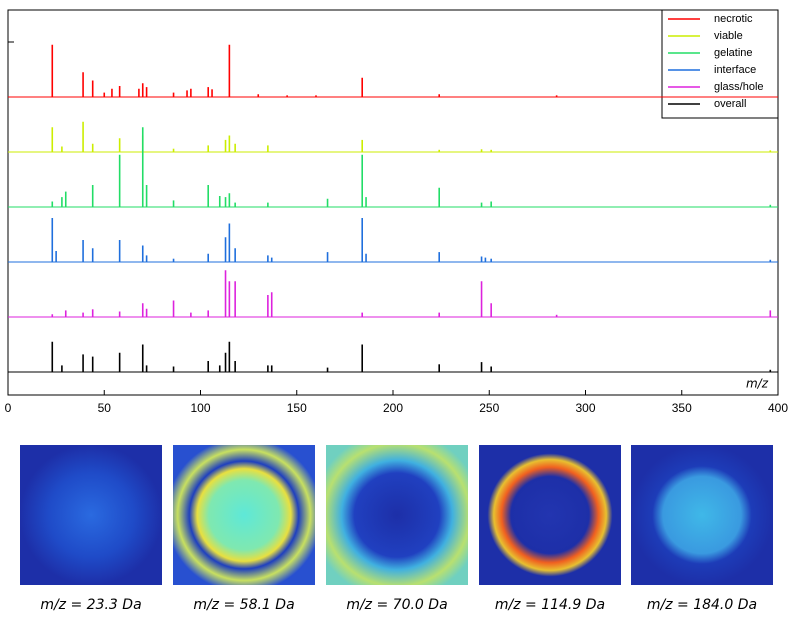 This screenshot has width=800, height=619. Describe the element at coordinates (200, 408) in the screenshot. I see `x-tick-label: 100` at that location.